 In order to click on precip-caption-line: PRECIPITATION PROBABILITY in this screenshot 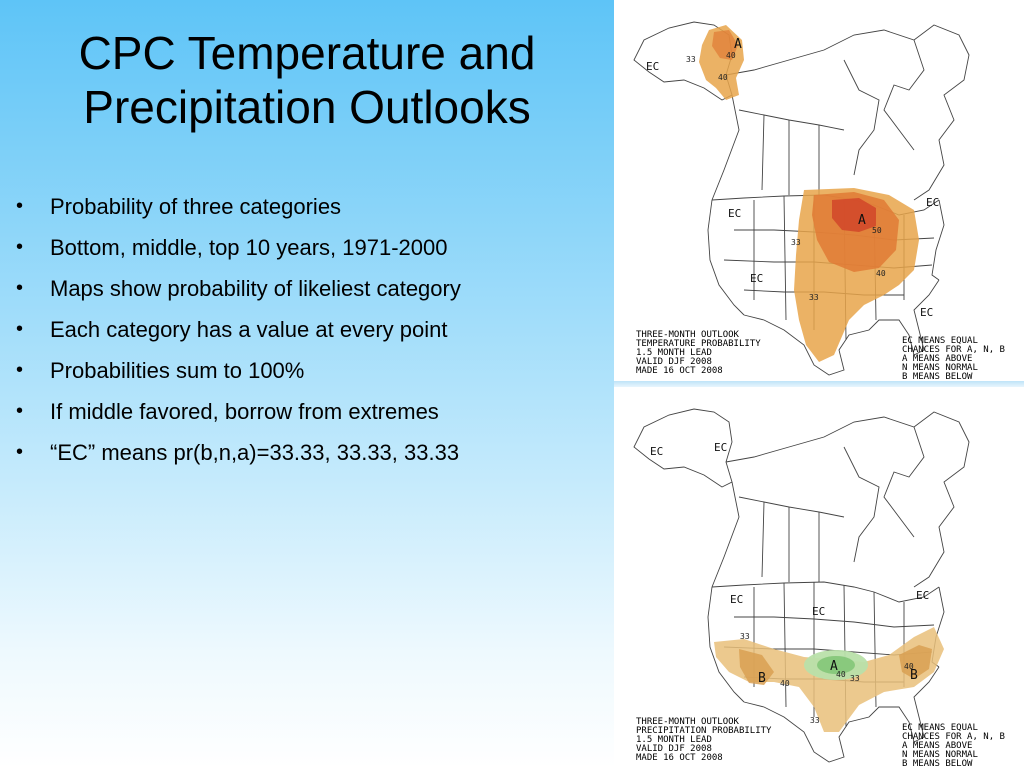, I will do `click(704, 731)`.